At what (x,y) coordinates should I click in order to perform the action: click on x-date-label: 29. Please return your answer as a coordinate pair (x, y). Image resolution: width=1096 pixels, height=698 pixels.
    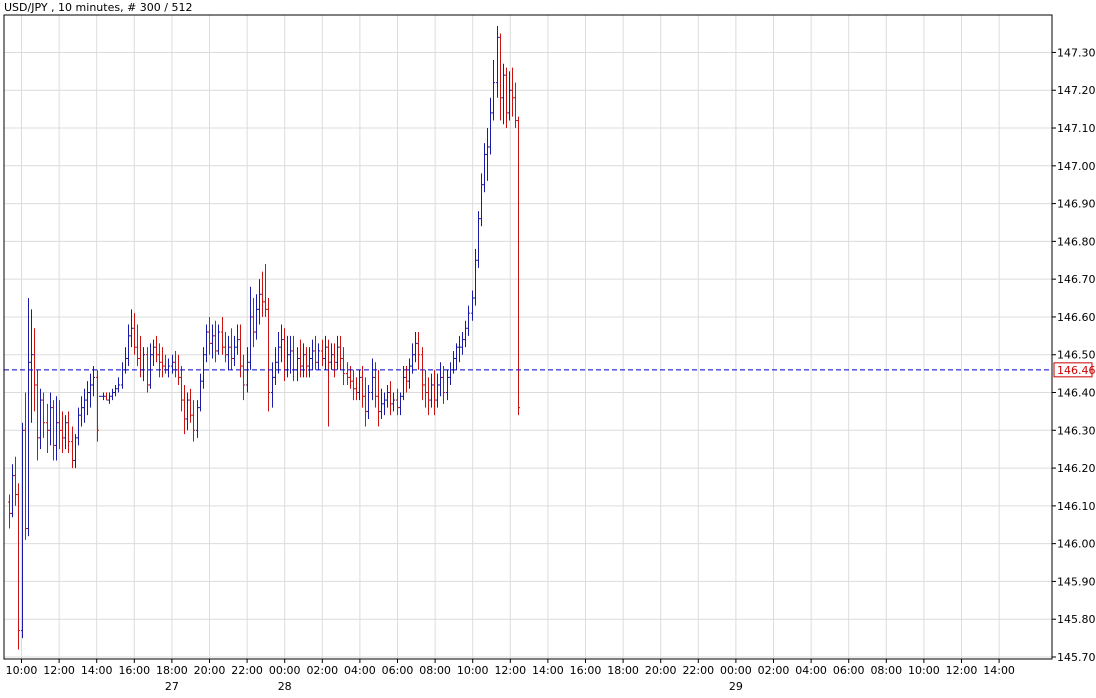
    Looking at the image, I should click on (736, 686).